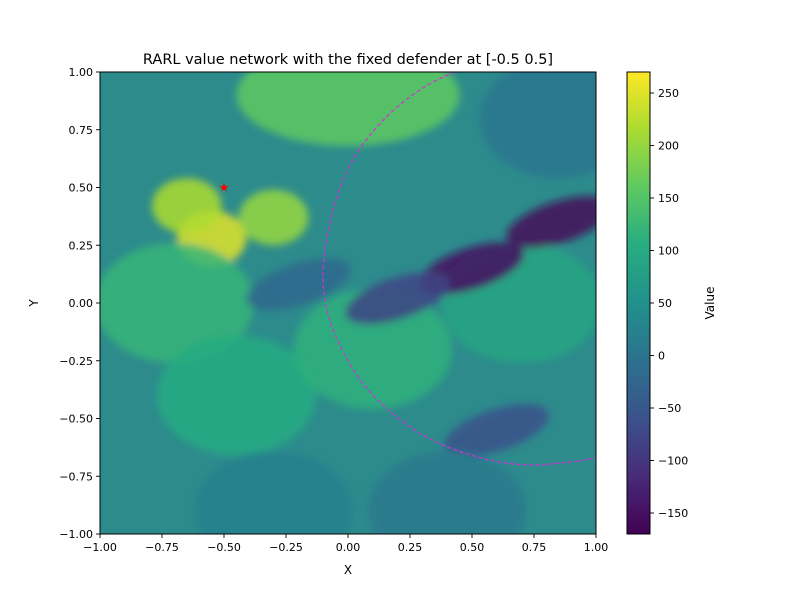 The height and width of the screenshot is (600, 800). What do you see at coordinates (665, 303) in the screenshot?
I see `colorbar-tick-label: 50` at bounding box center [665, 303].